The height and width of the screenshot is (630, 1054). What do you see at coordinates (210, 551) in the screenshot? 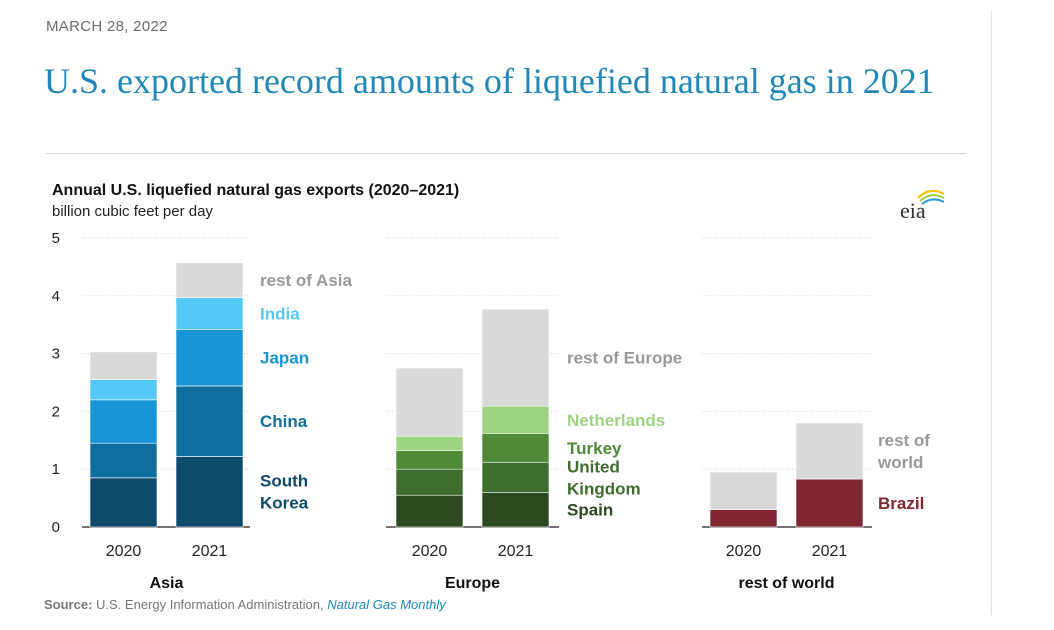
I see `x-tick-label-asia-2021: 2021` at bounding box center [210, 551].